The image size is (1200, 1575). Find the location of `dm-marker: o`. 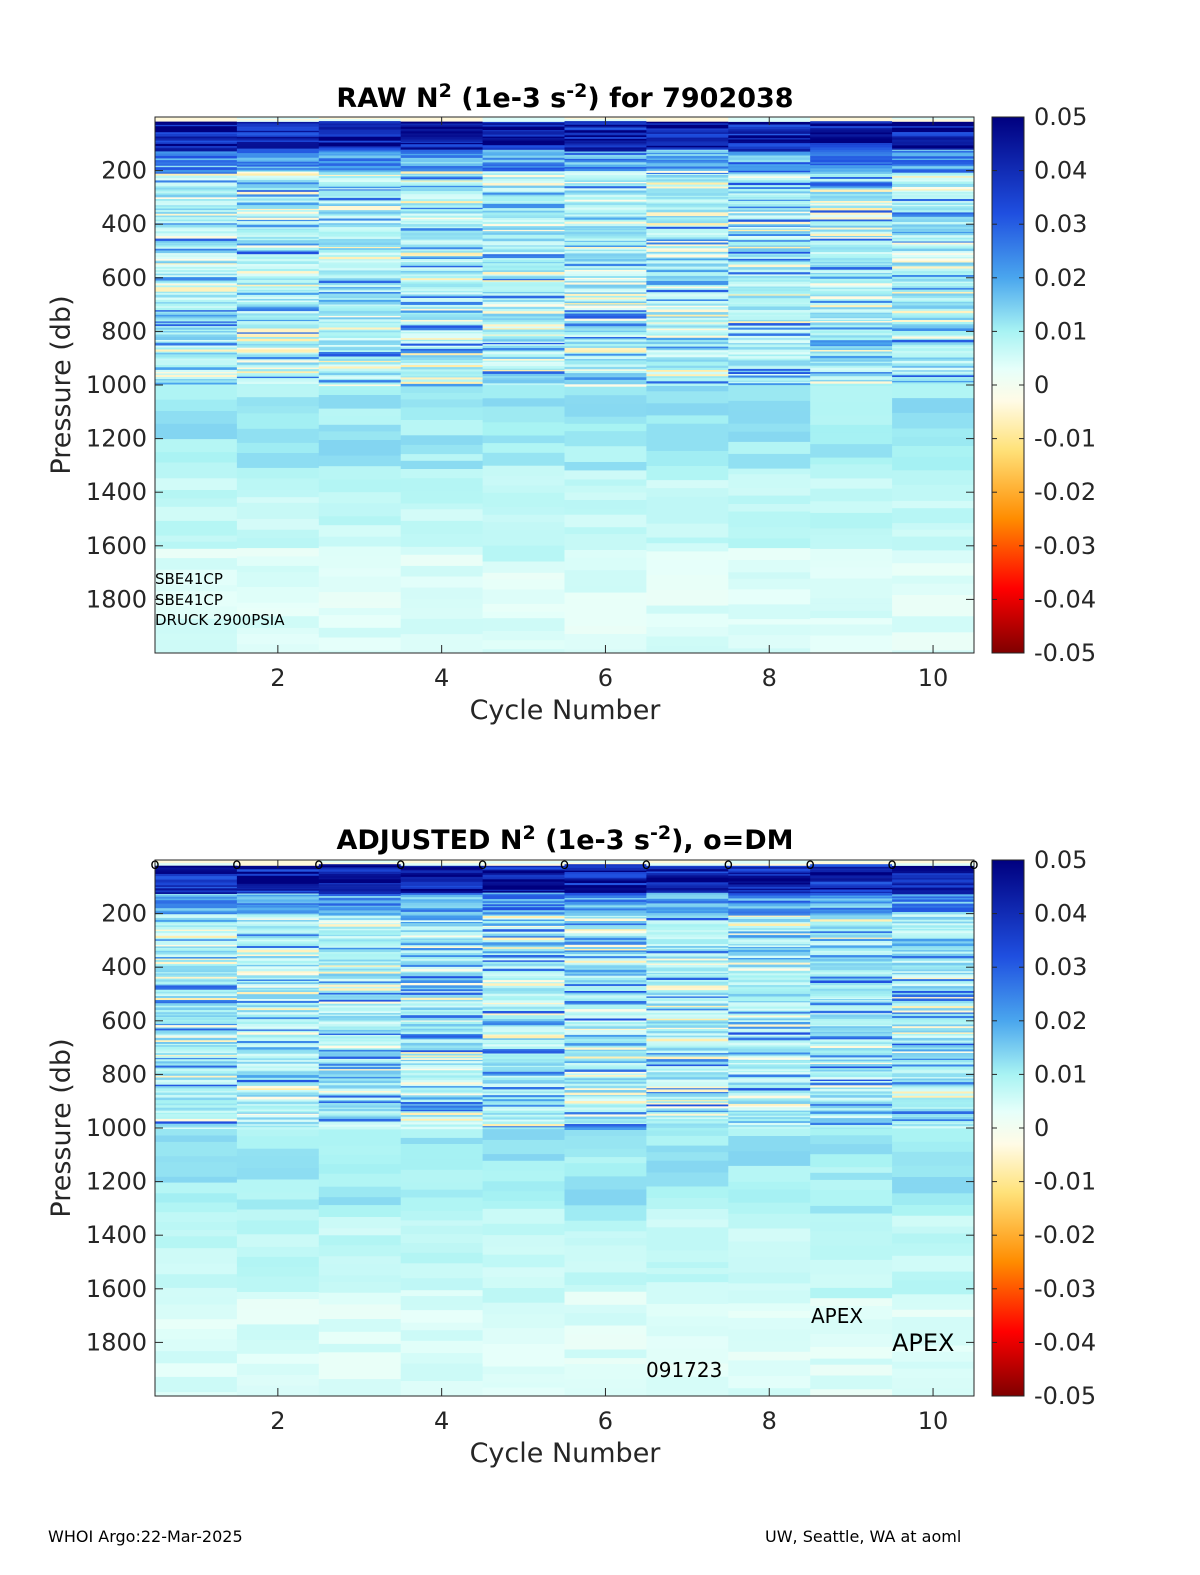

dm-marker: o is located at coordinates (318, 864).